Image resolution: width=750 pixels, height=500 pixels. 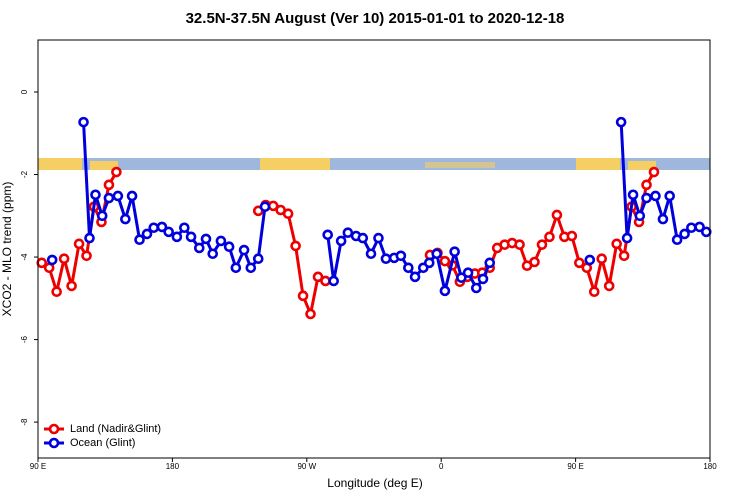 What do you see at coordinates (306, 466) in the screenshot?
I see `x-tick-label: 90 W` at bounding box center [306, 466].